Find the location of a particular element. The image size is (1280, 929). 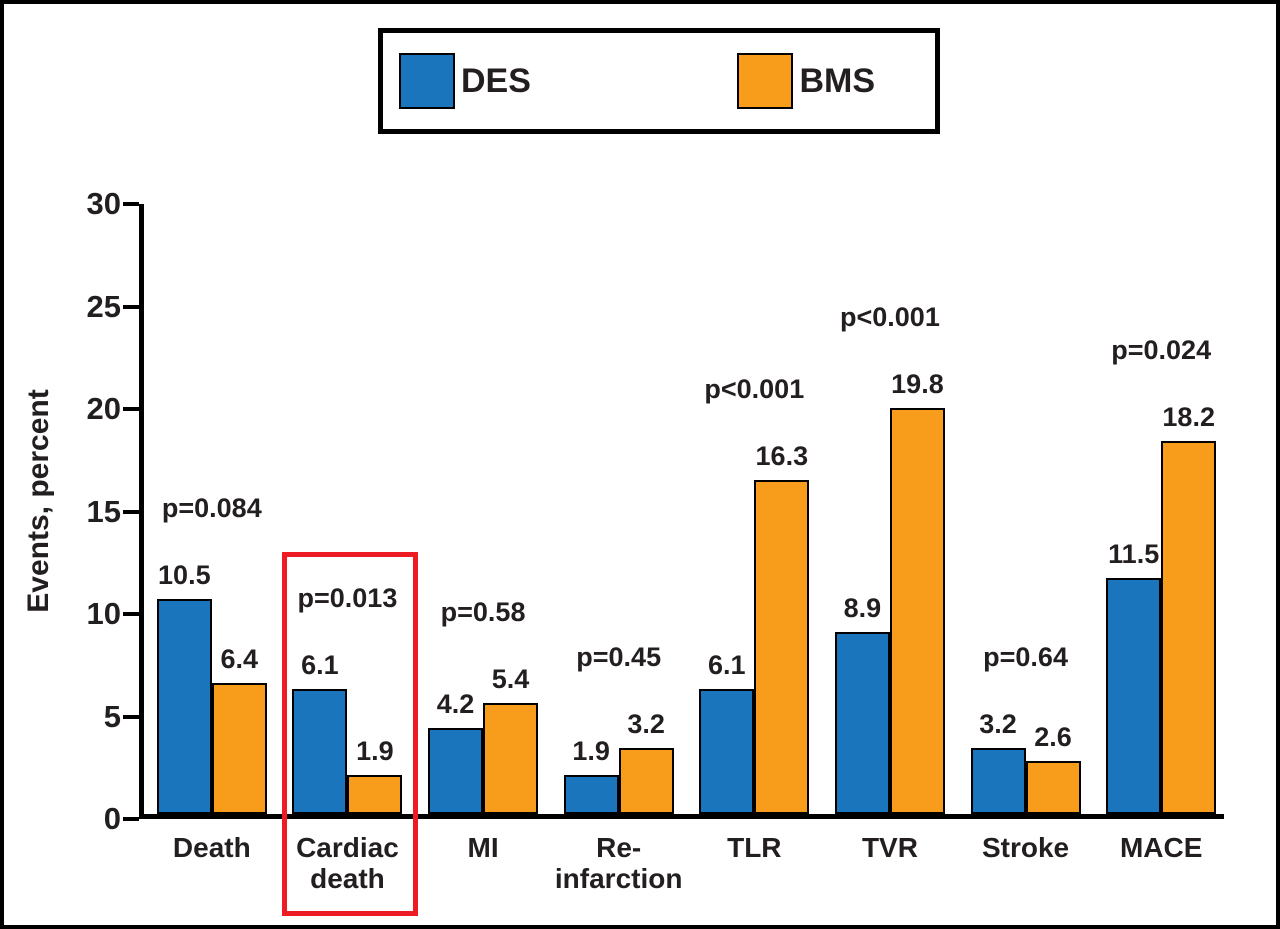

y-axis-title: Events, percent is located at coordinates (38, 501).